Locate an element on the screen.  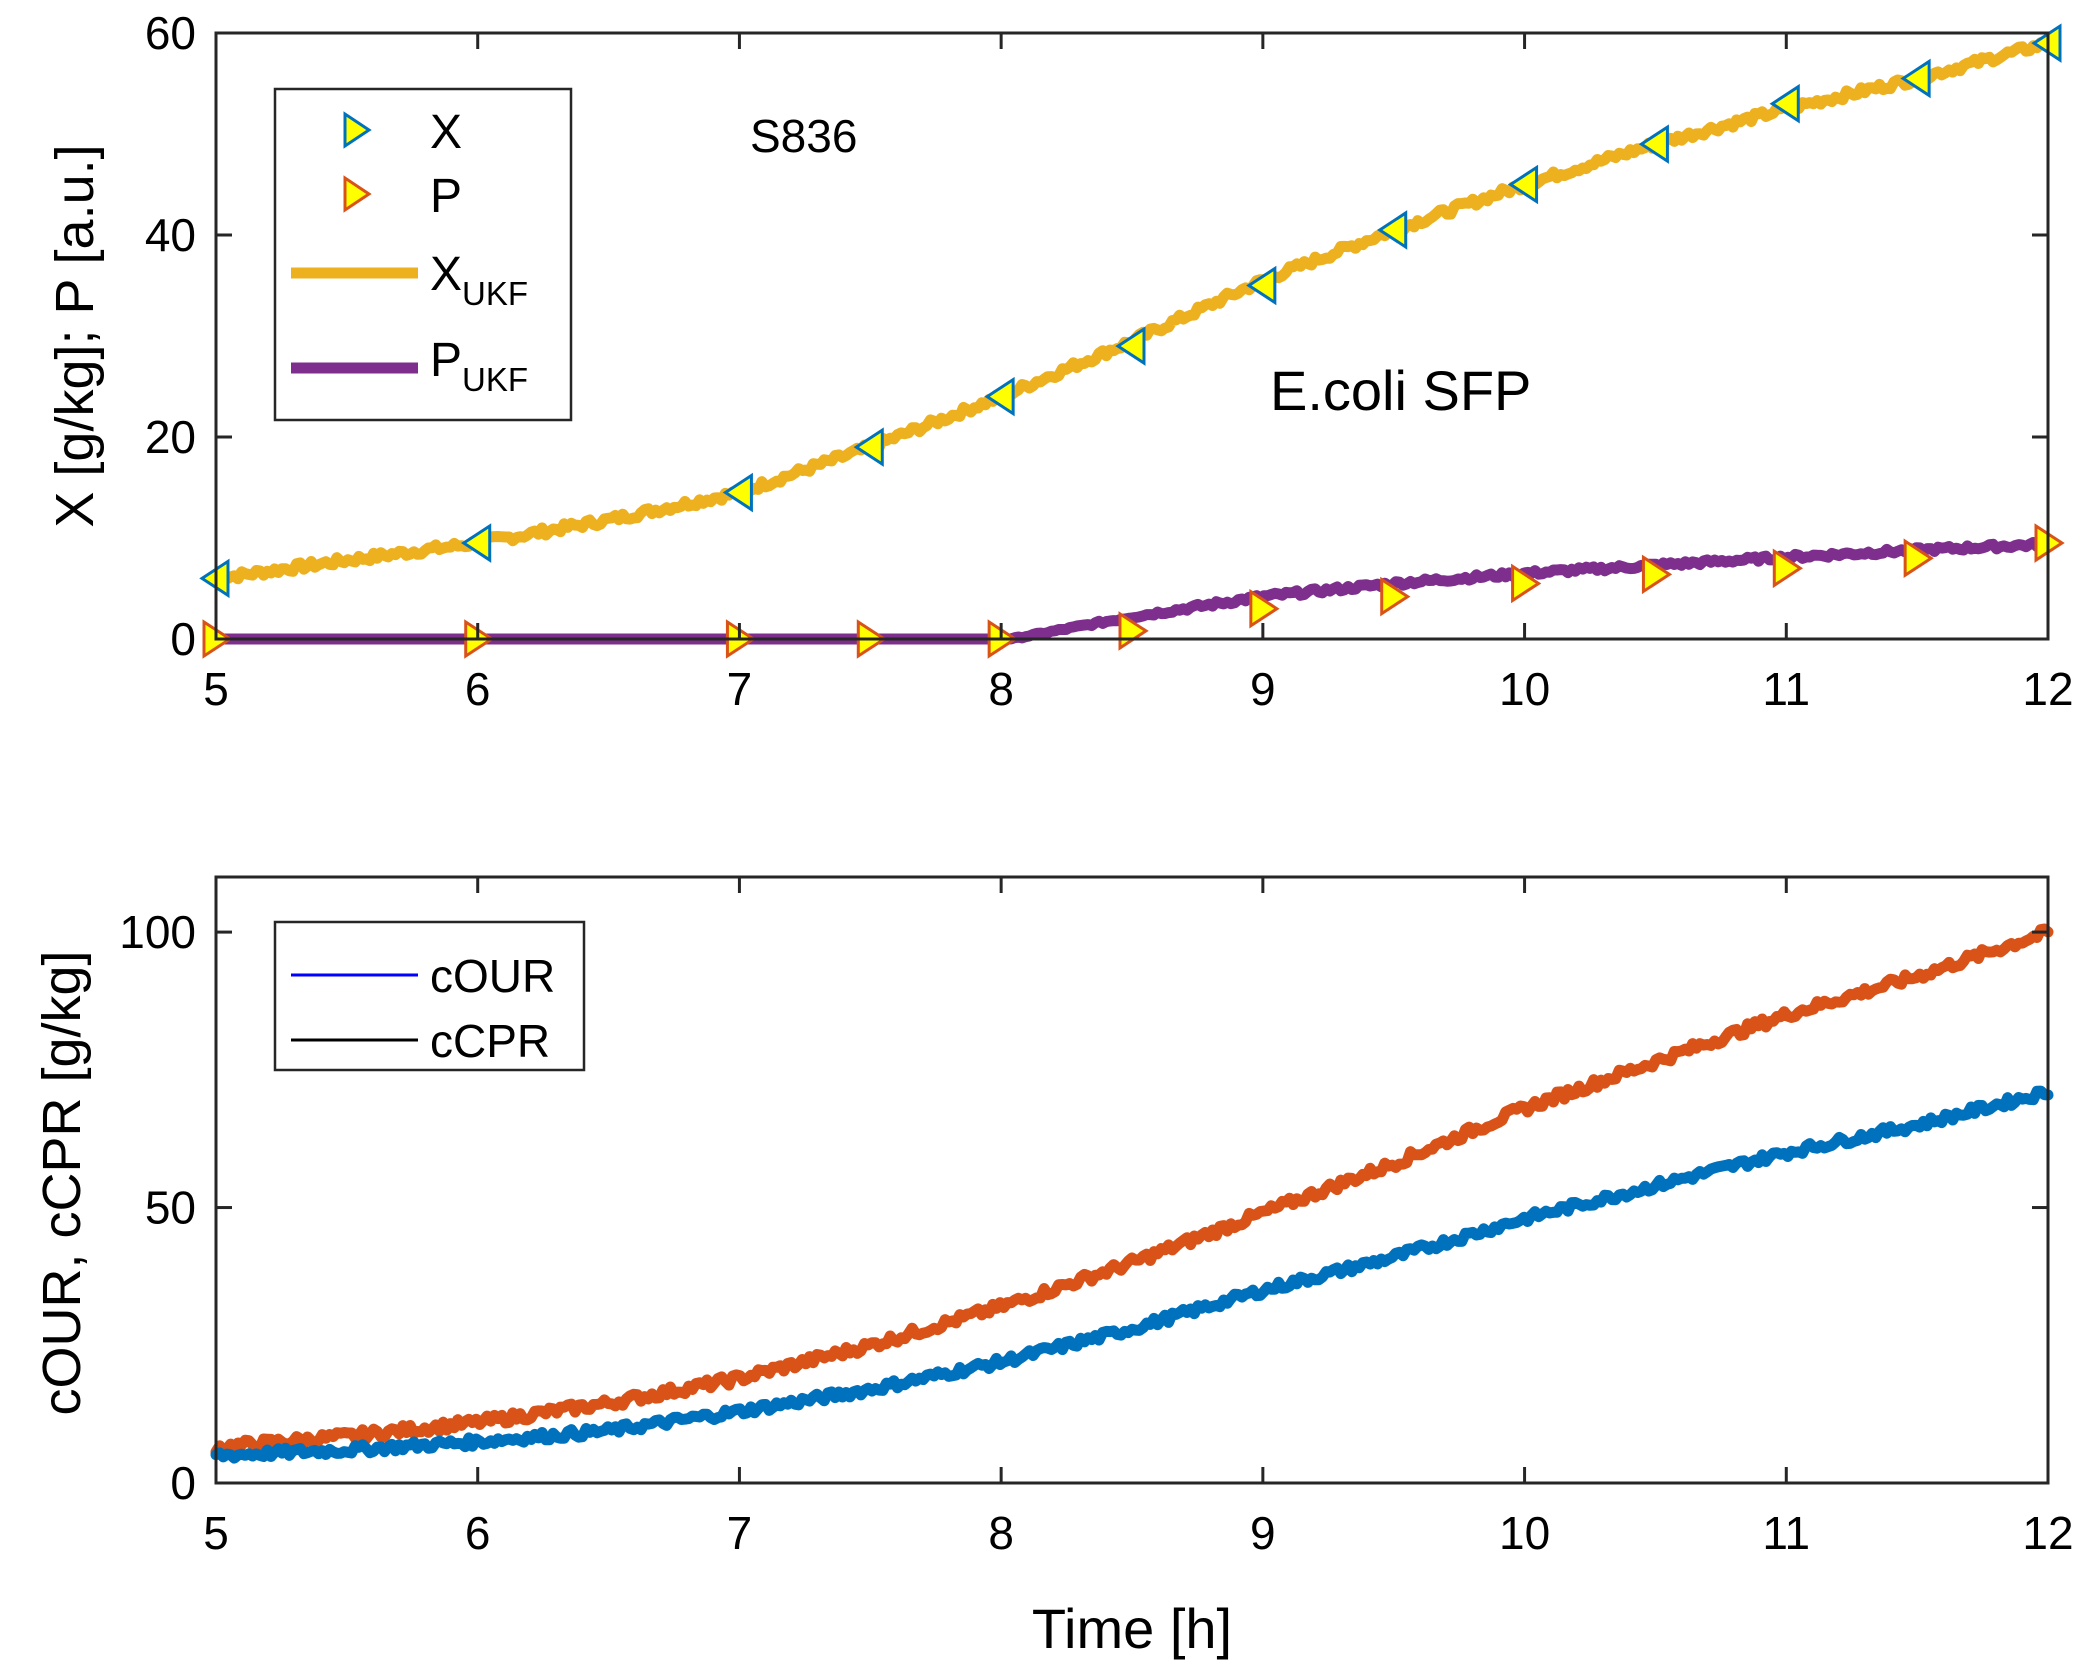
organism-annotation: E.coli SFP is located at coordinates (1400, 390).